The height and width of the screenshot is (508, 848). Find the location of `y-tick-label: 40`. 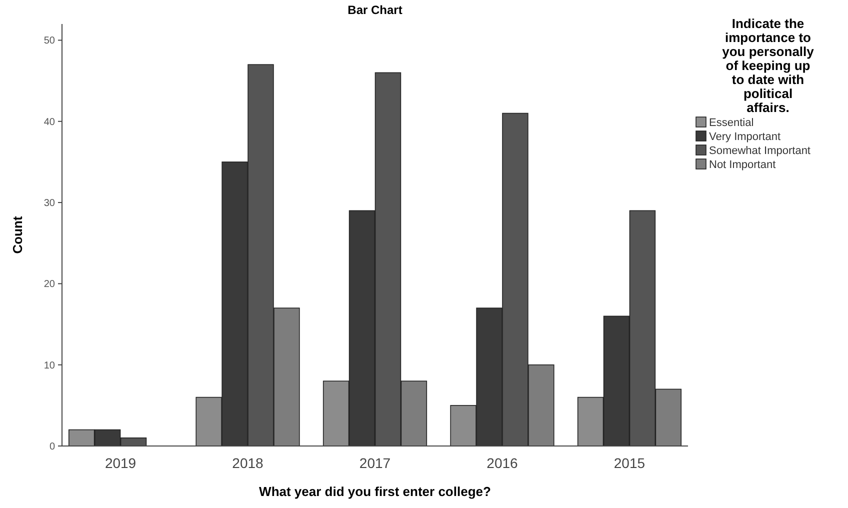

y-tick-label: 40 is located at coordinates (50, 122).